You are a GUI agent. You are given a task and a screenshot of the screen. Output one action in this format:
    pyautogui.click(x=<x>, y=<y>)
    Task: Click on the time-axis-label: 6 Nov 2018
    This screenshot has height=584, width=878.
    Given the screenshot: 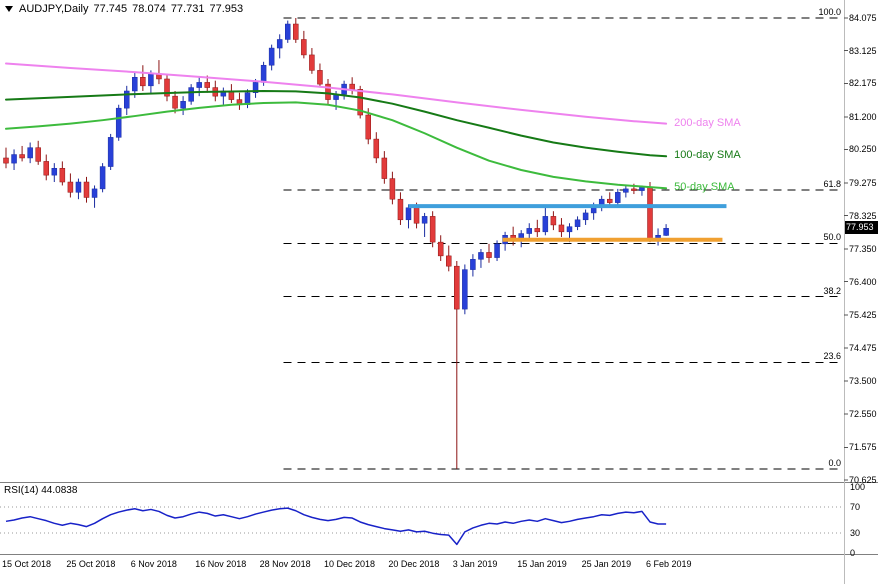 What is the action you would take?
    pyautogui.click(x=153, y=564)
    